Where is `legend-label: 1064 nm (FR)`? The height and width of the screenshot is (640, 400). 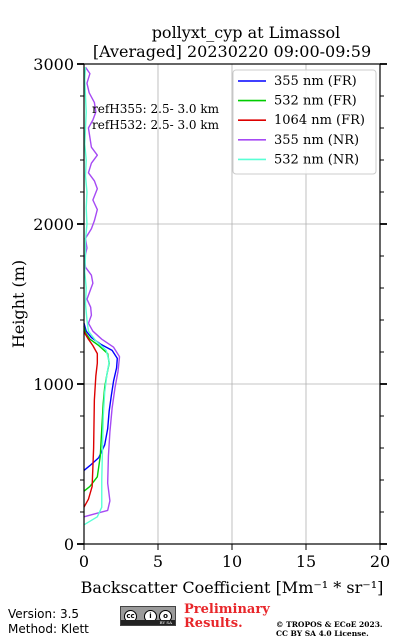
legend-label: 1064 nm (FR) is located at coordinates (319, 120).